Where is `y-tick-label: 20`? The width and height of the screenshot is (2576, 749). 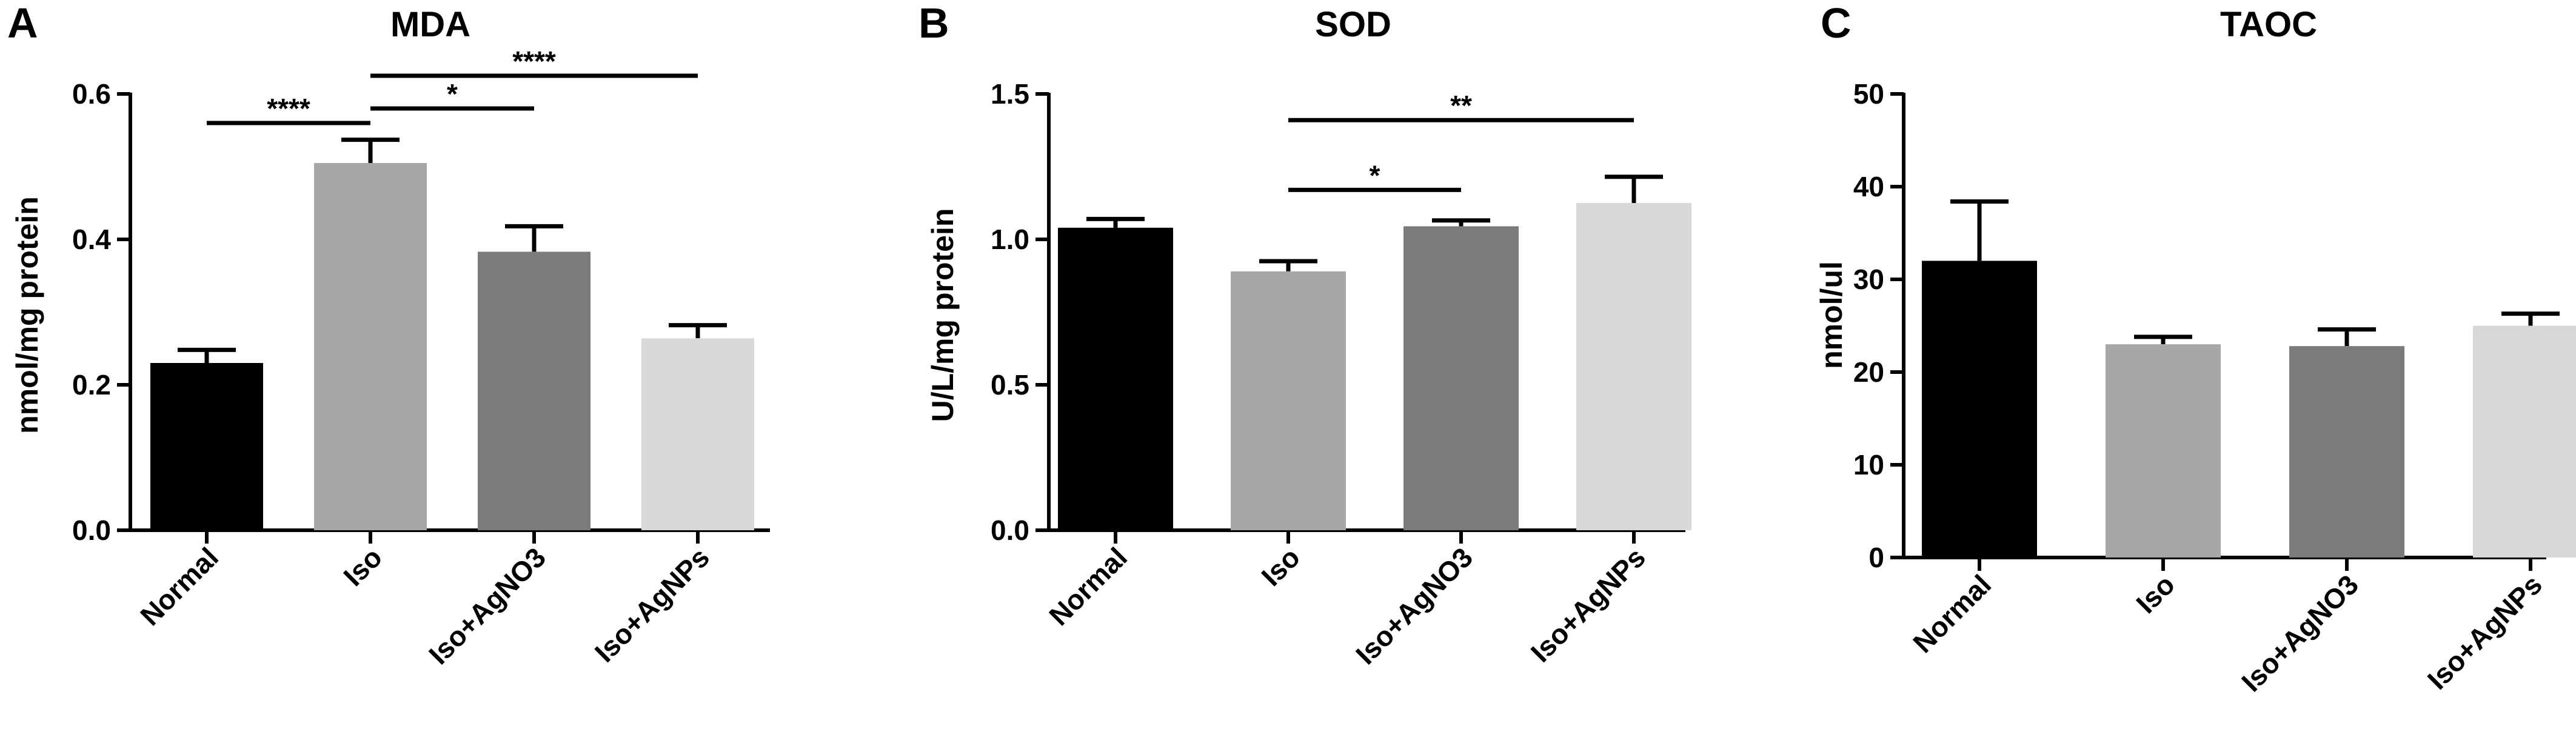 y-tick-label: 20 is located at coordinates (1868, 372).